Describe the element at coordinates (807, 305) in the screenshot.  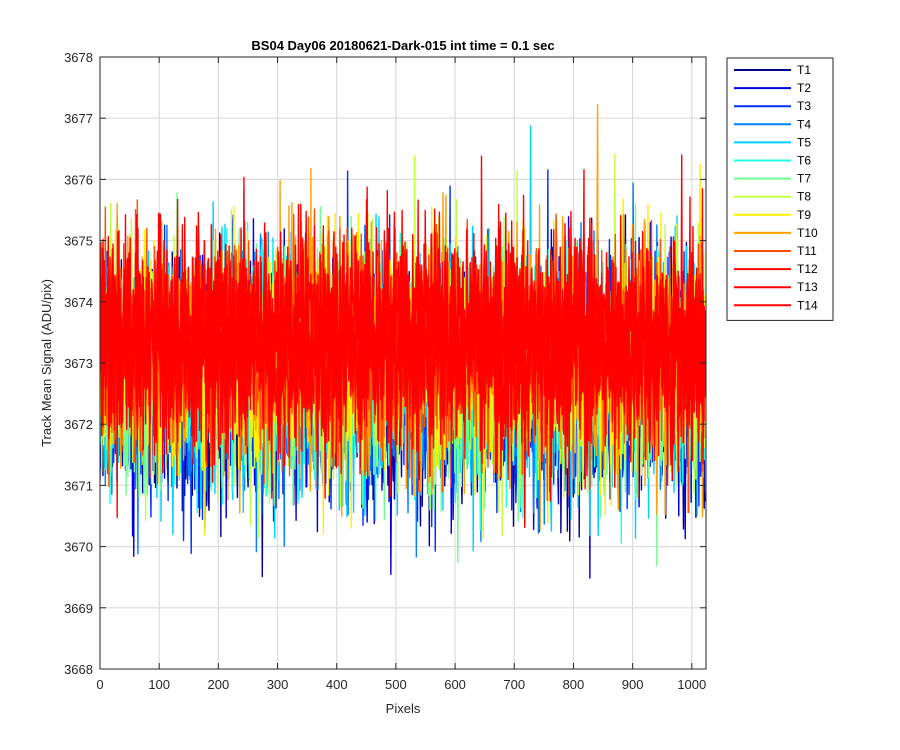
I see `legend-label-t14: T14` at that location.